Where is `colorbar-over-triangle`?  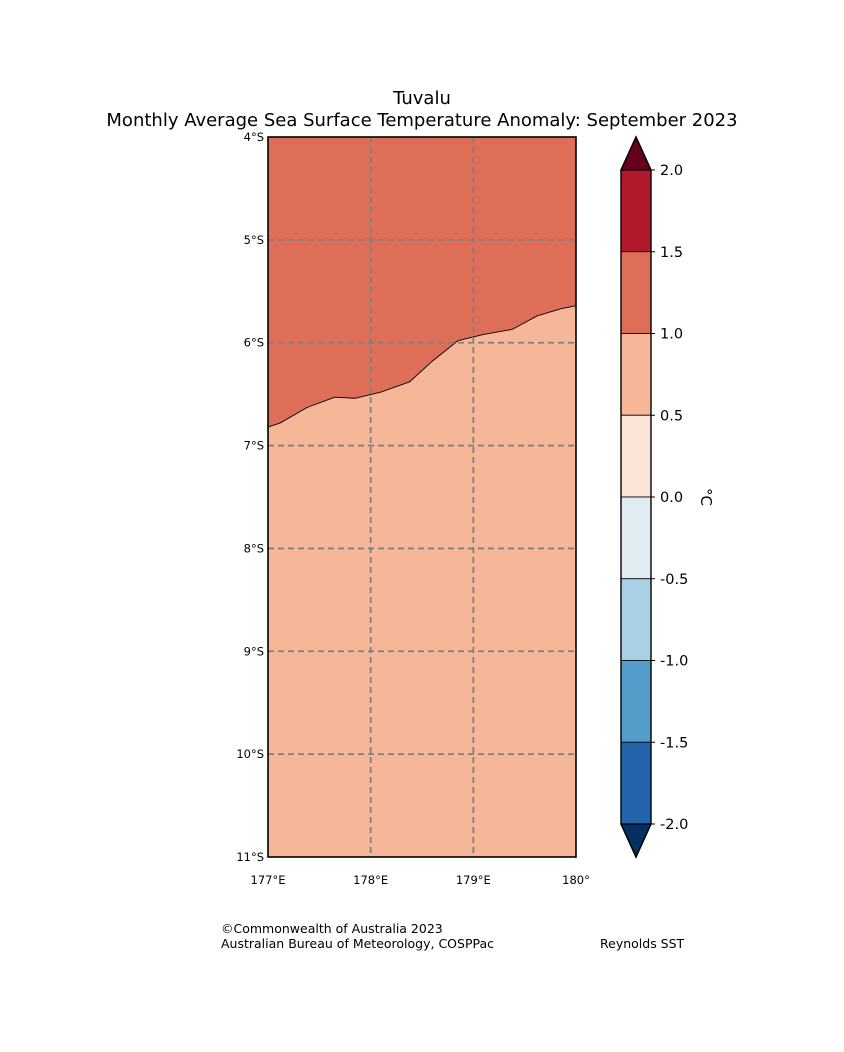
colorbar-over-triangle is located at coordinates (636, 153).